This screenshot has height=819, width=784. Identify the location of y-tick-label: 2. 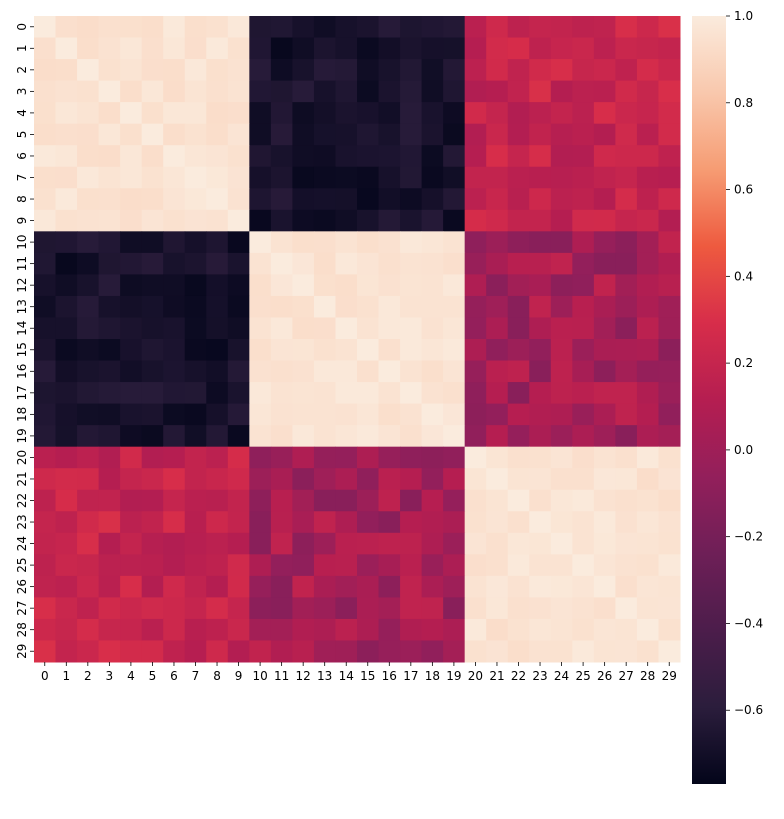
(22, 70).